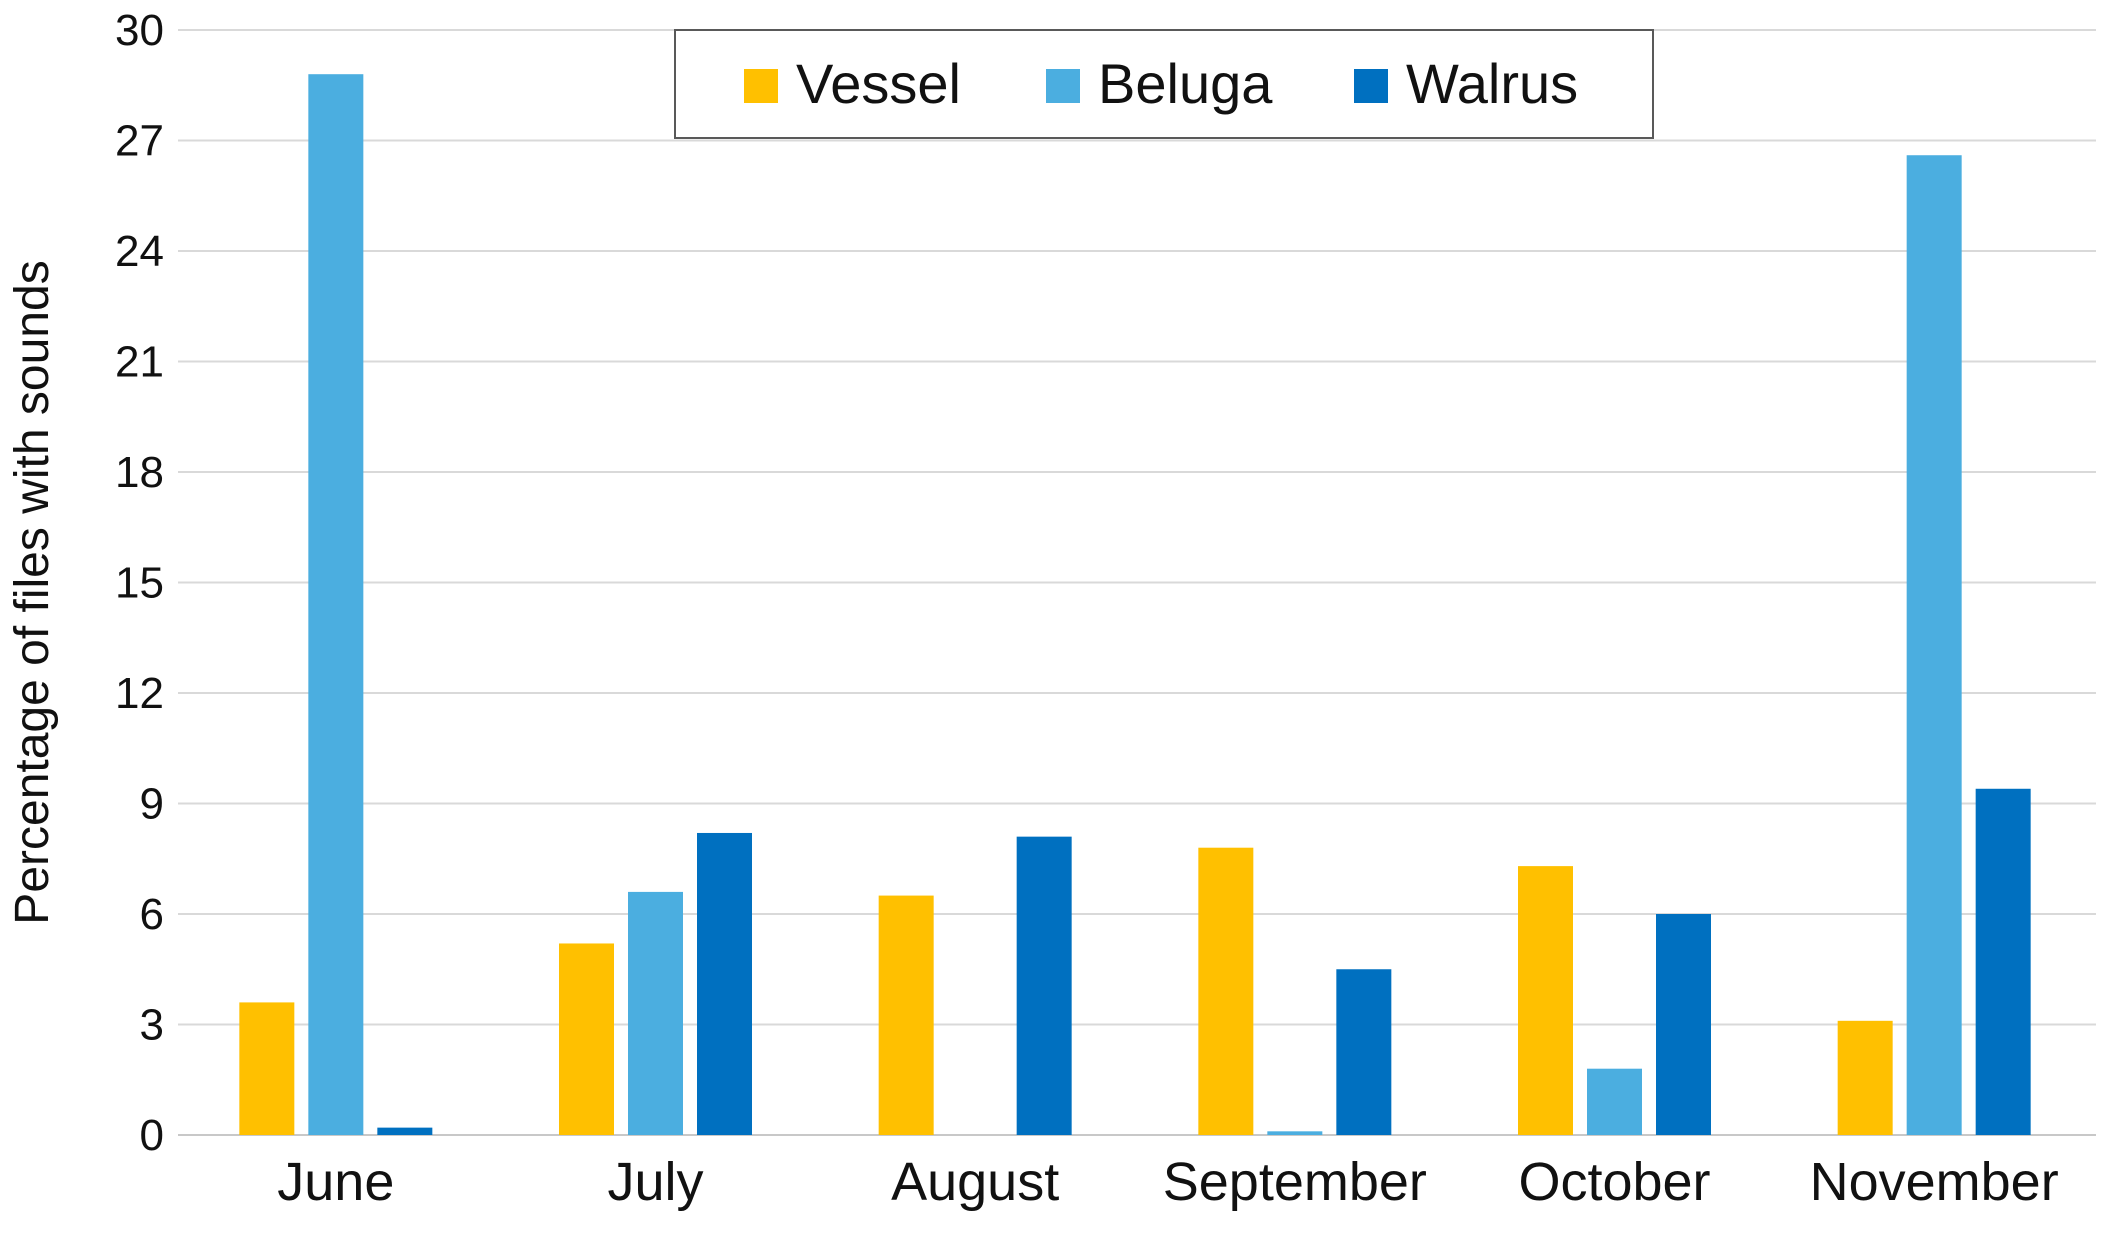  Describe the element at coordinates (1614, 1182) in the screenshot. I see `x-category-label: October` at that location.